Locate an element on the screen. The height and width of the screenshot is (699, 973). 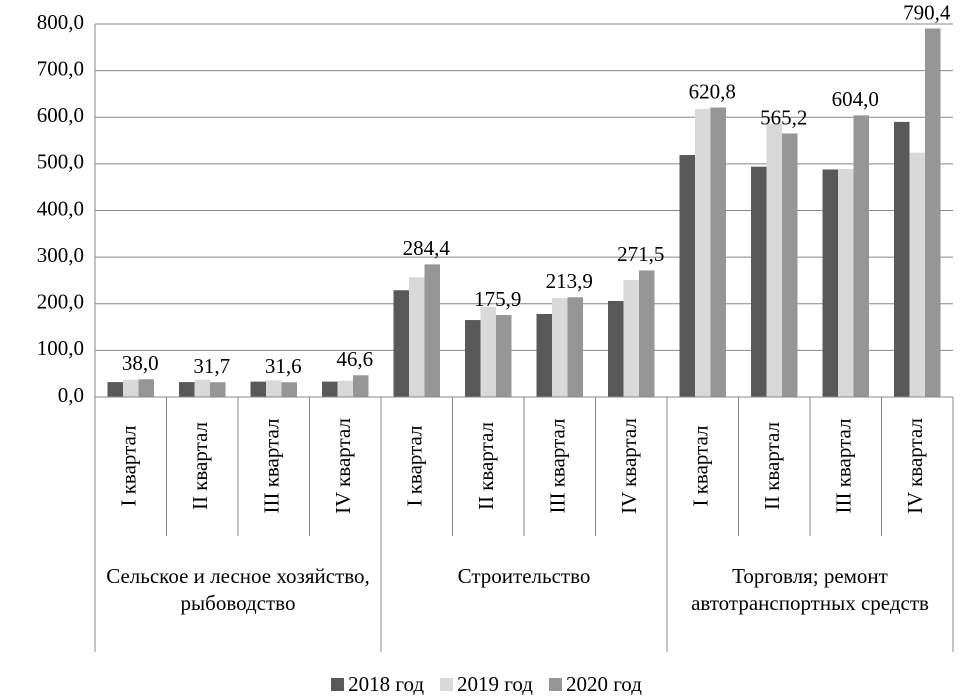
legend-item: 2019 год is located at coordinates (486, 684).